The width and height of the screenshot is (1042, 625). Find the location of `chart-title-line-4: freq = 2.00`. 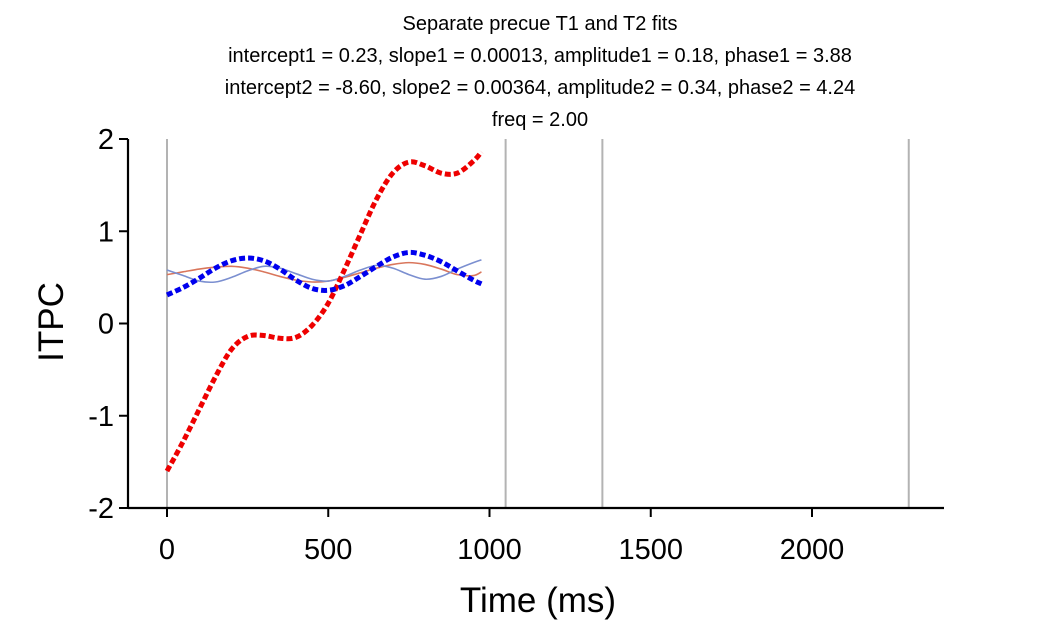

chart-title-line-4: freq = 2.00 is located at coordinates (540, 120).